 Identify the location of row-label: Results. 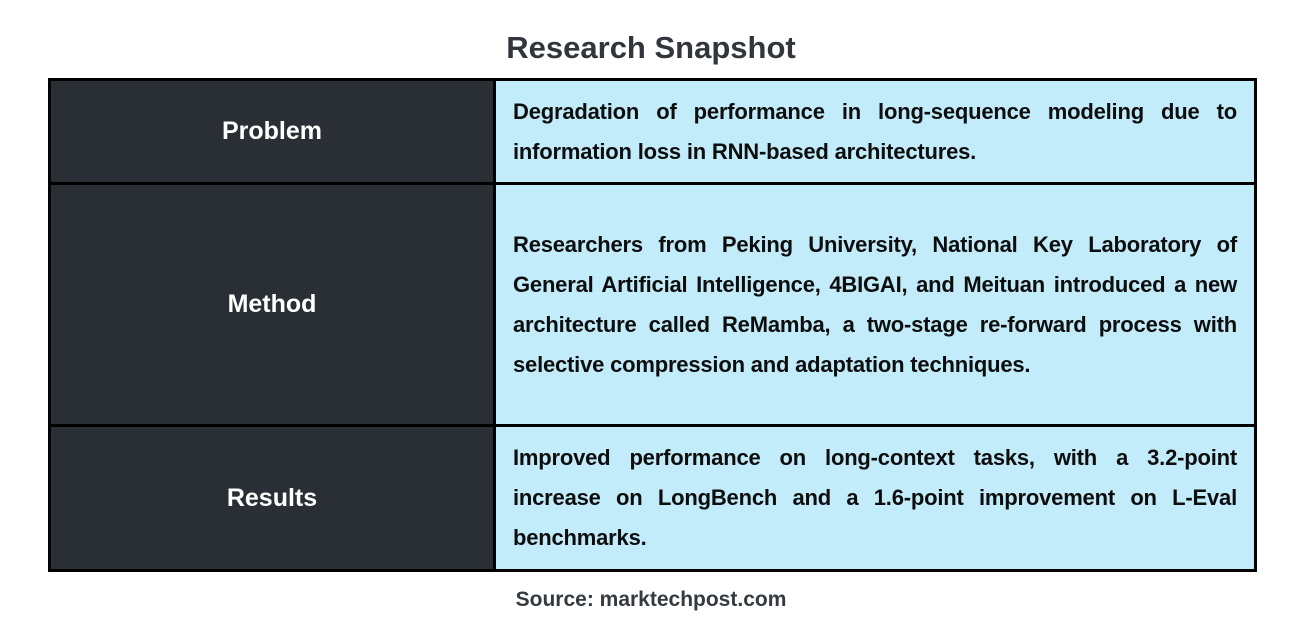
(272, 497).